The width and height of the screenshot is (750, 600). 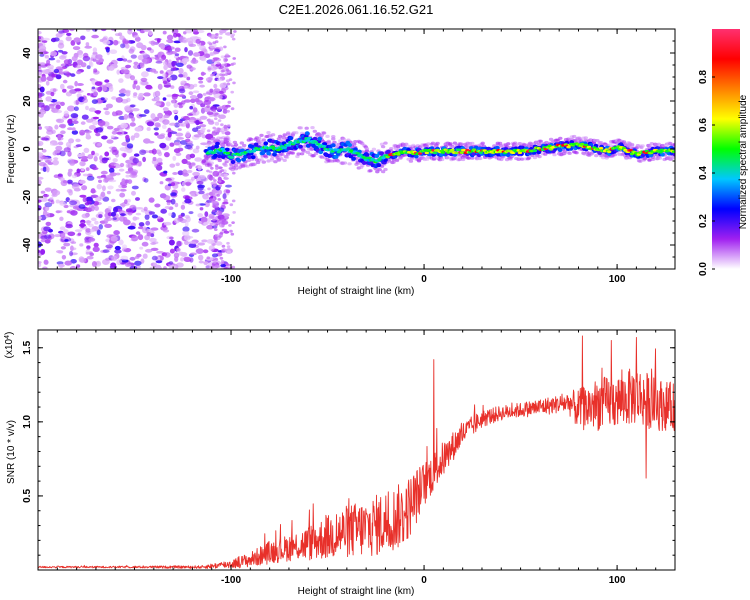 I want to click on colorbar-strip, so click(x=726, y=149).